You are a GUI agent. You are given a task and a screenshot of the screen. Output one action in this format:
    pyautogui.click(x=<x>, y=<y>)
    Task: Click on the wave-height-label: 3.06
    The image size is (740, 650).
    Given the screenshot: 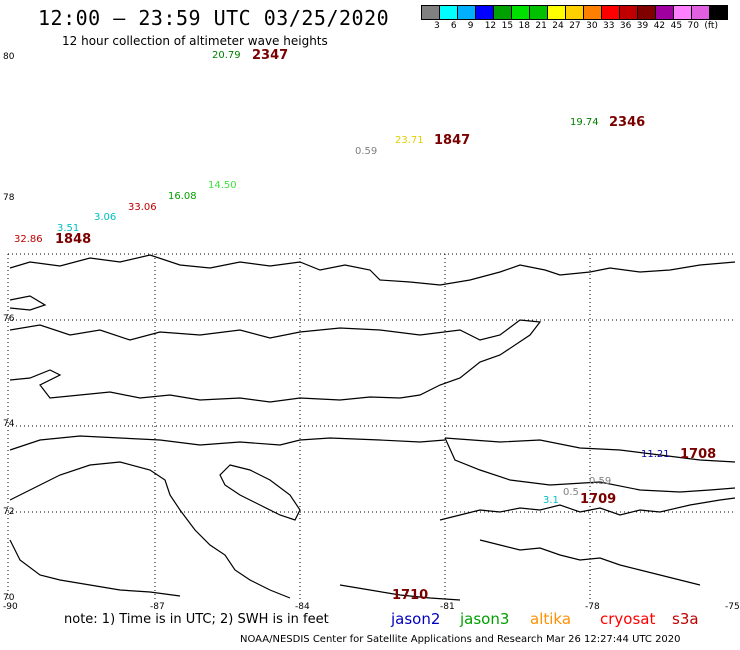 What is the action you would take?
    pyautogui.click(x=105, y=217)
    